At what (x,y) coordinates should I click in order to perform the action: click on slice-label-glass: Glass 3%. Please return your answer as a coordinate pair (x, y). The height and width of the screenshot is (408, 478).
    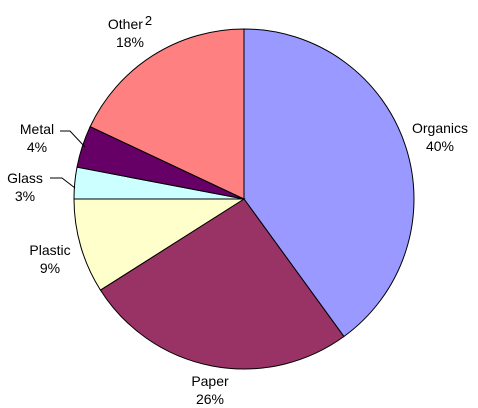
    Looking at the image, I should click on (25, 187).